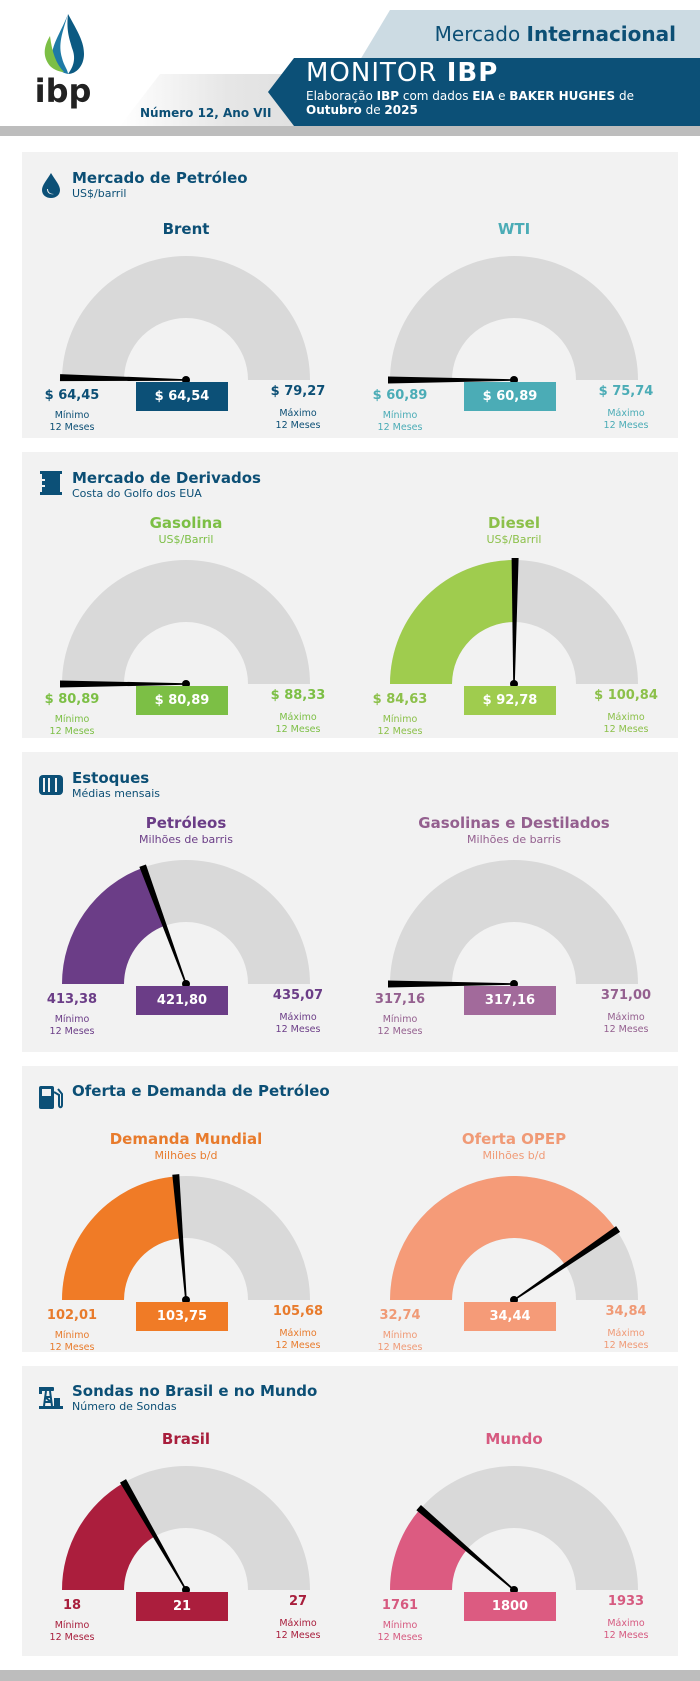 This screenshot has width=700, height=1681. What do you see at coordinates (510, 700) in the screenshot?
I see `gauge-current-value: $ 92,78` at bounding box center [510, 700].